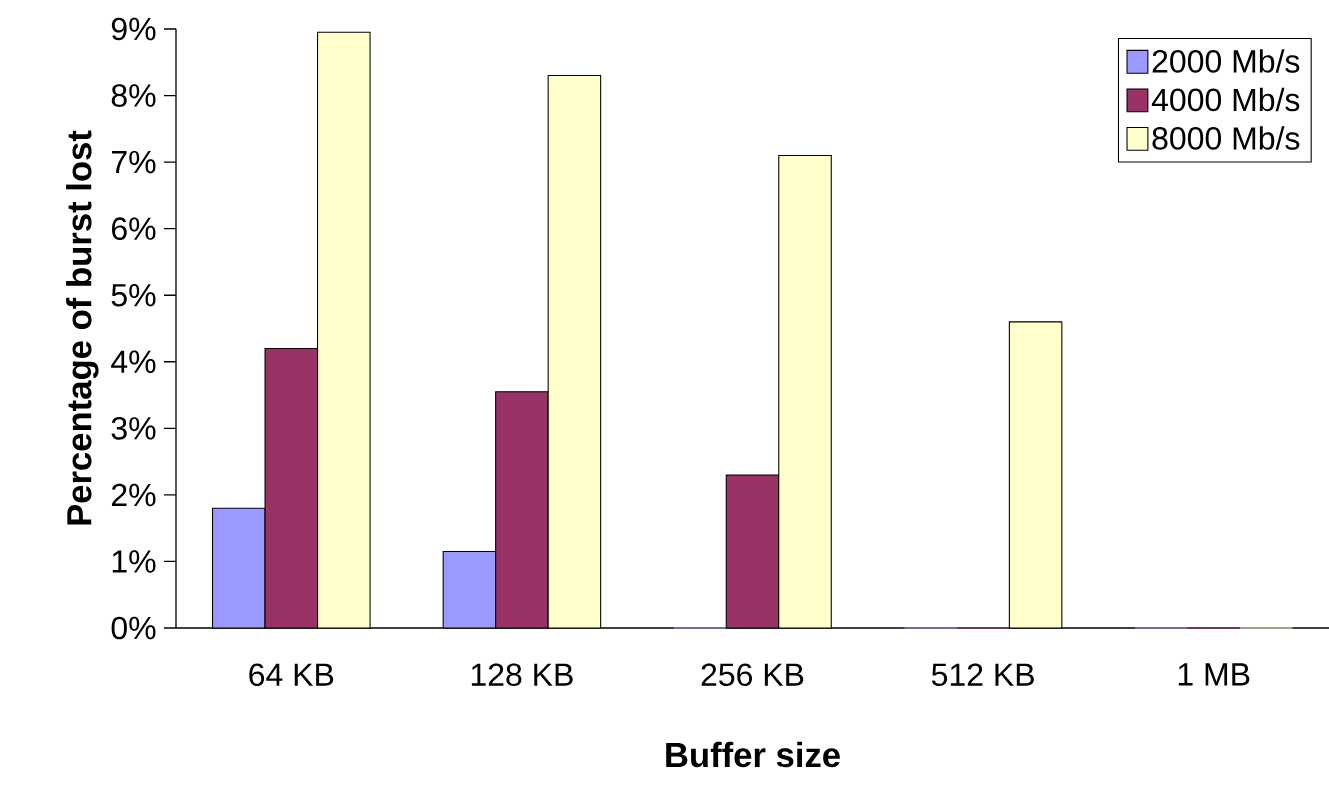  I want to click on y-tick-label: 4%, so click(133, 361).